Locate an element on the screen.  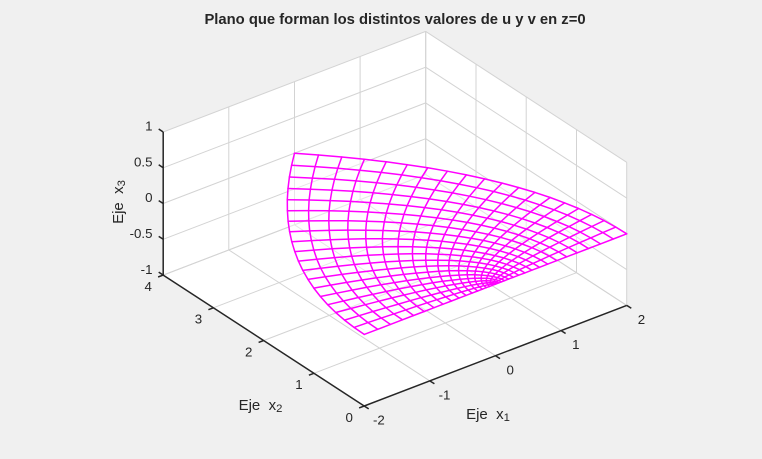
svg-text: Eje x2 is located at coordinates (261, 406).